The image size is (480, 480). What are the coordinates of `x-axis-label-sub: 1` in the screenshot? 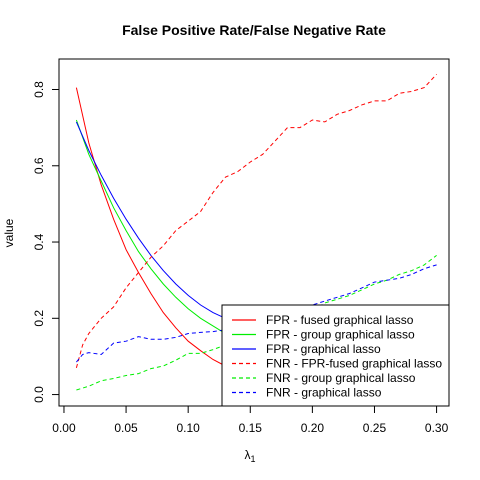 It's located at (252, 459).